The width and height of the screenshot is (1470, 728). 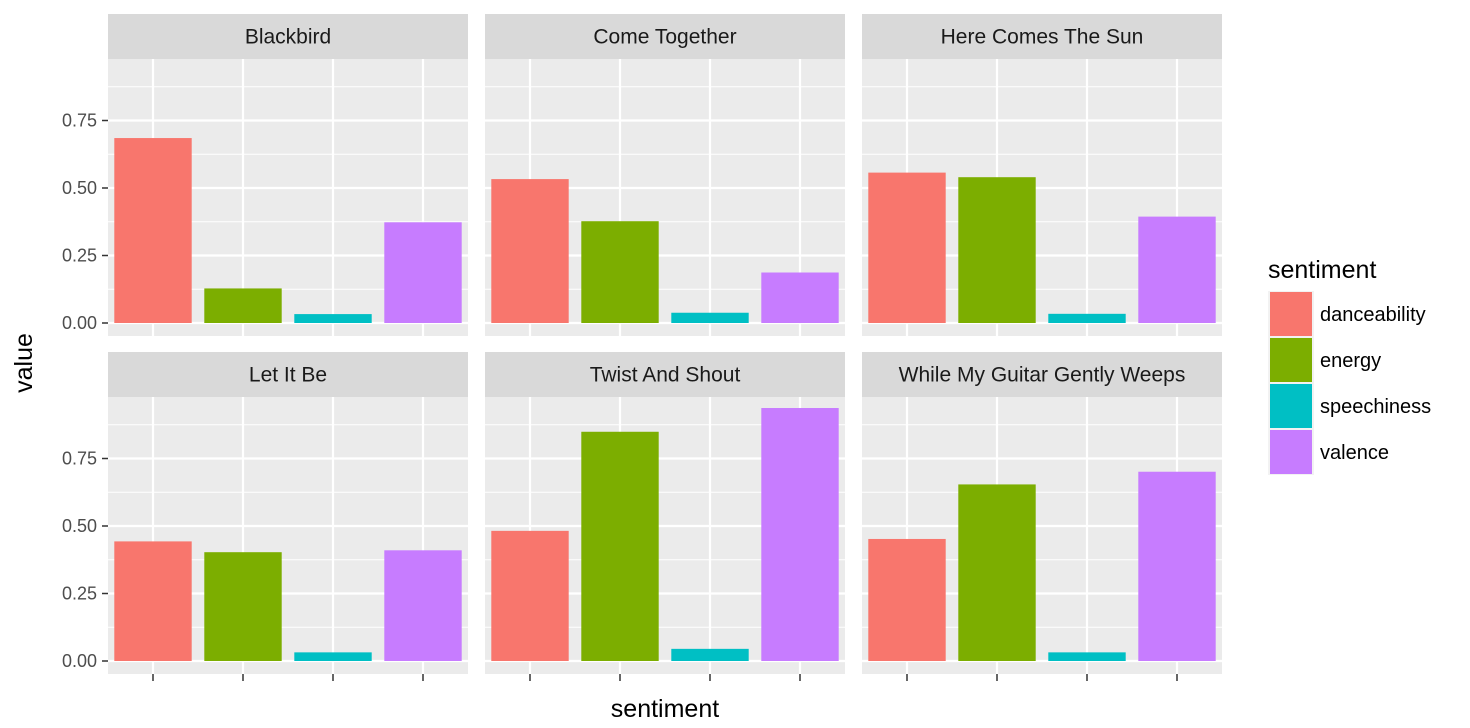 I want to click on legend-swatch-energy, so click(x=1291, y=360).